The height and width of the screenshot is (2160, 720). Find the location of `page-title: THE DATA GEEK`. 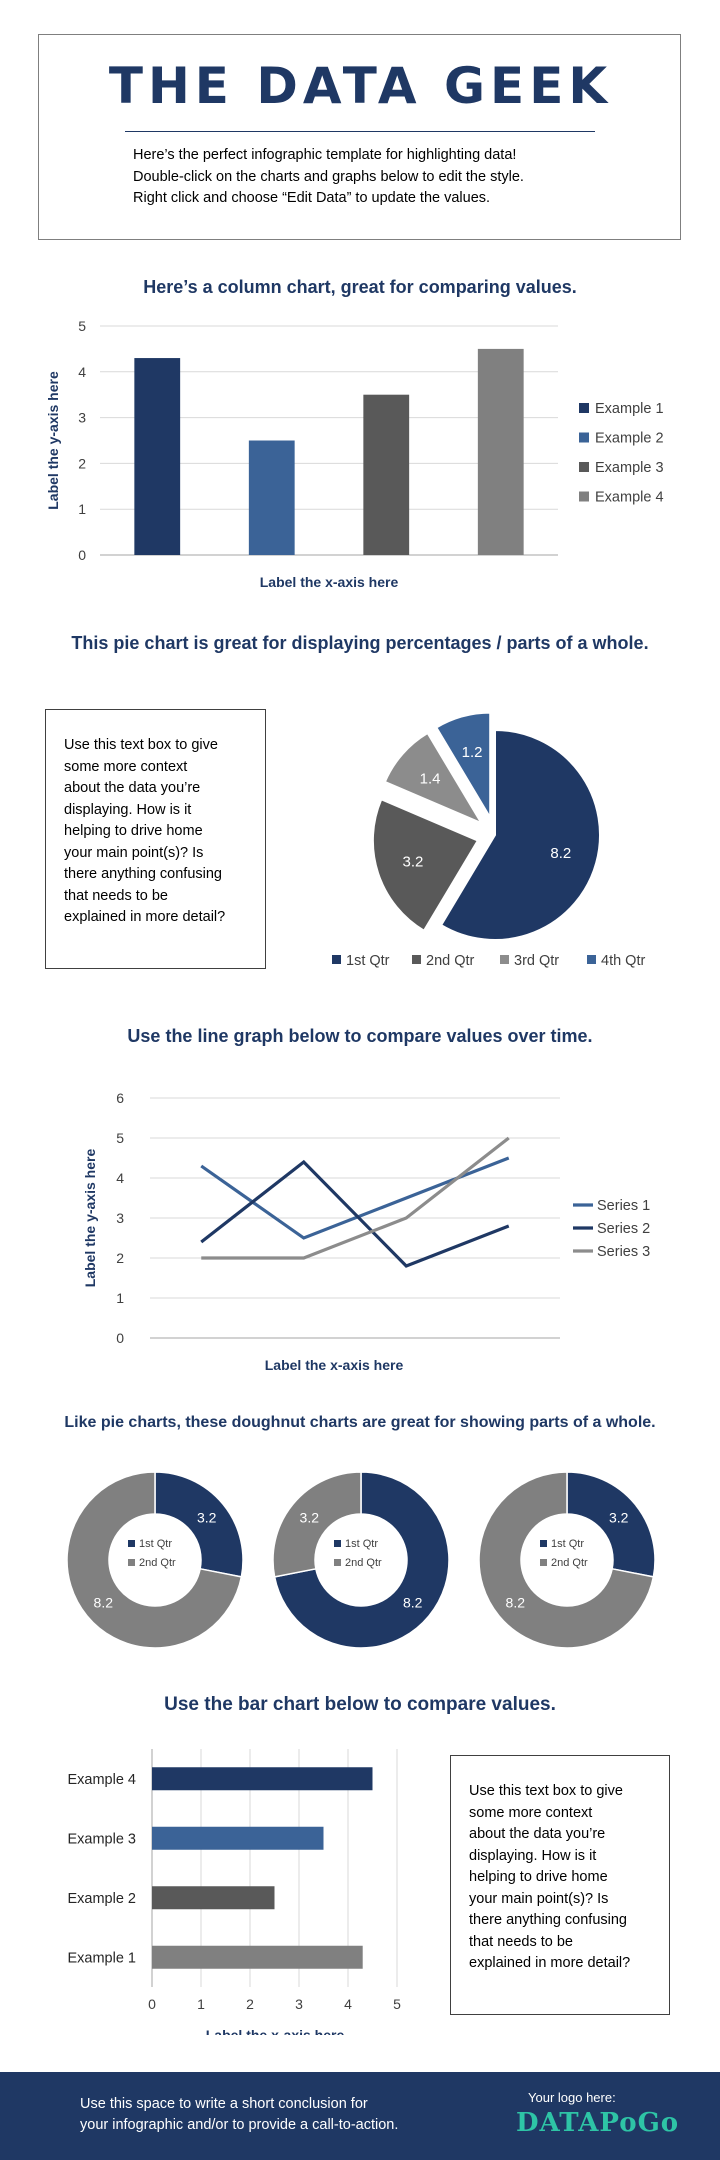

page-title: THE DATA GEEK is located at coordinates (360, 86).